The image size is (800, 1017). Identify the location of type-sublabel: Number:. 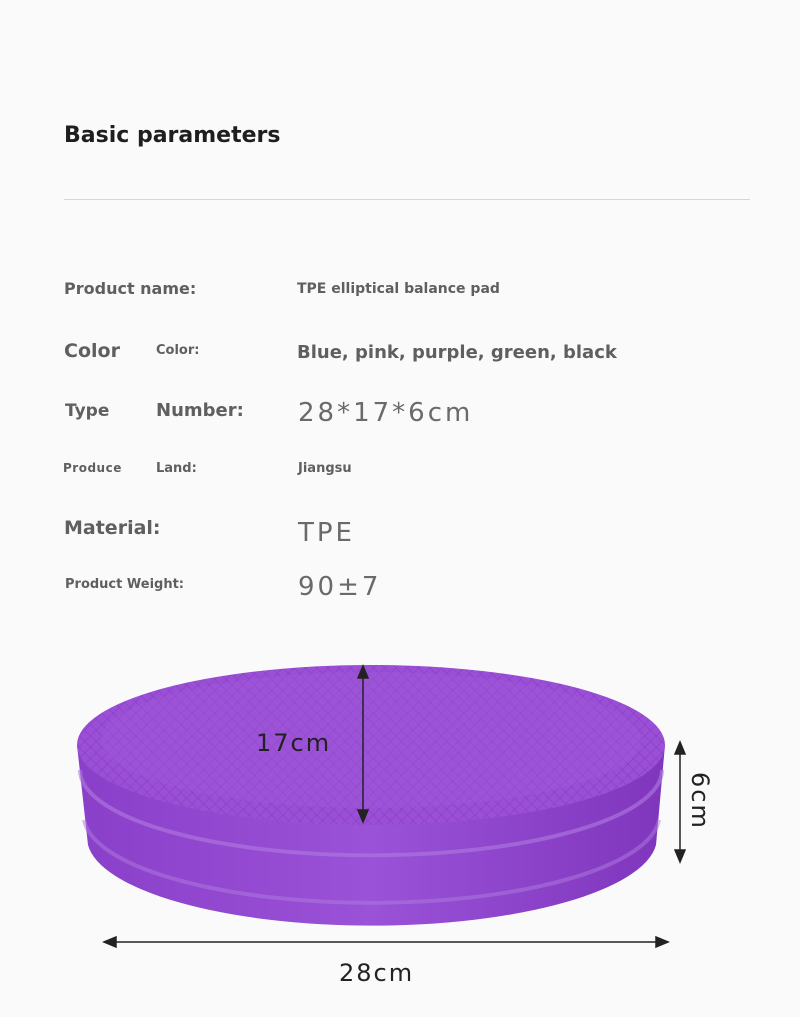
(200, 410).